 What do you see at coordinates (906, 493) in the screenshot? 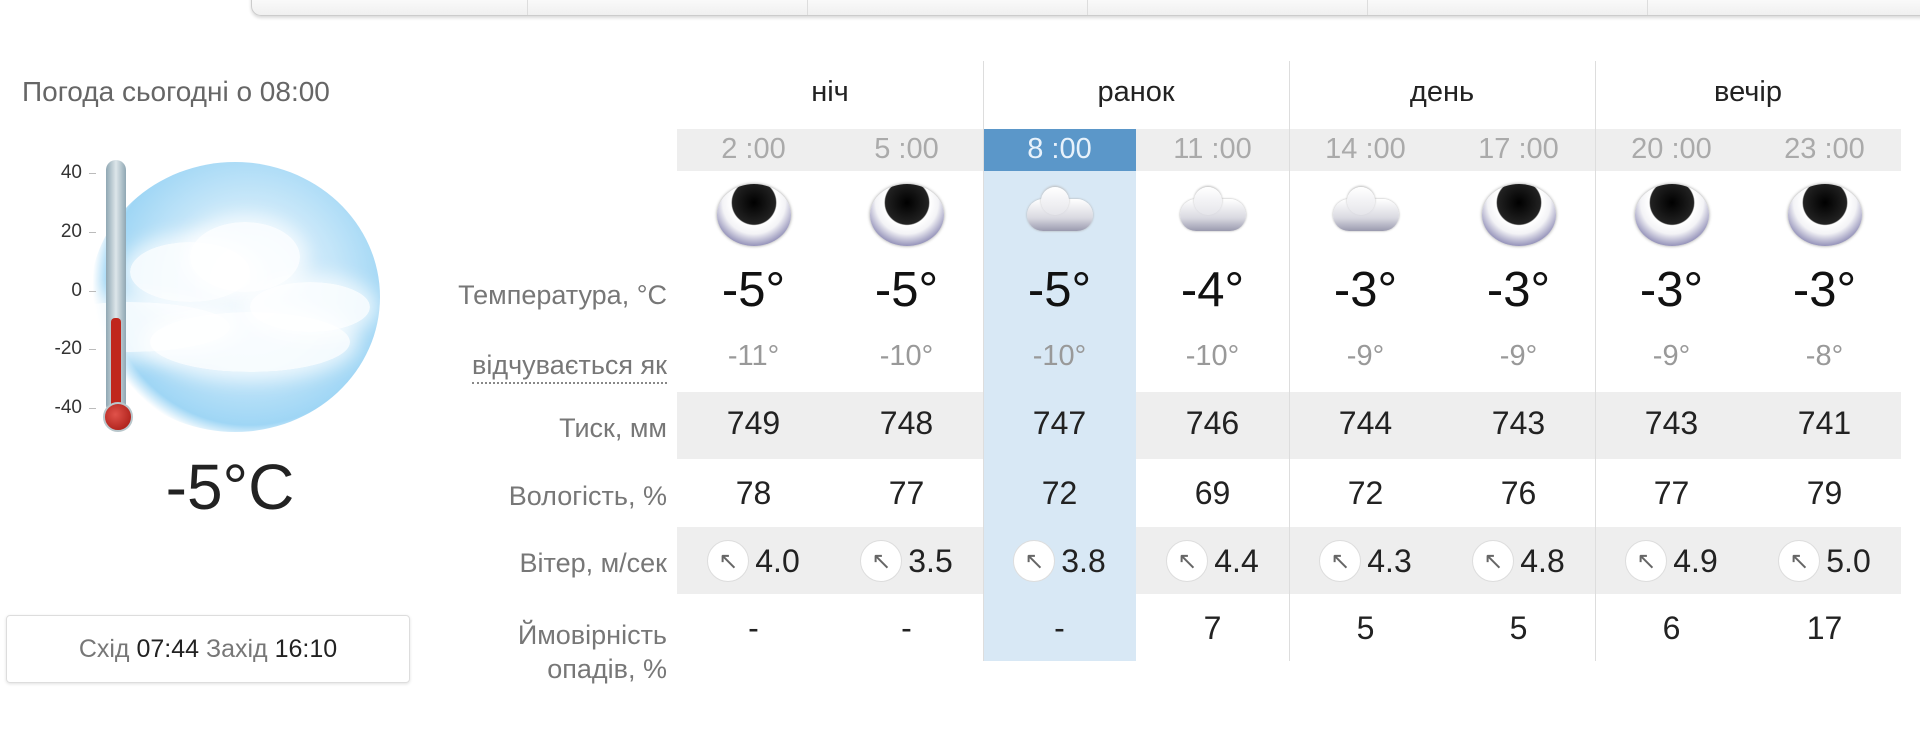
I see `humidity-cell: 77` at bounding box center [906, 493].